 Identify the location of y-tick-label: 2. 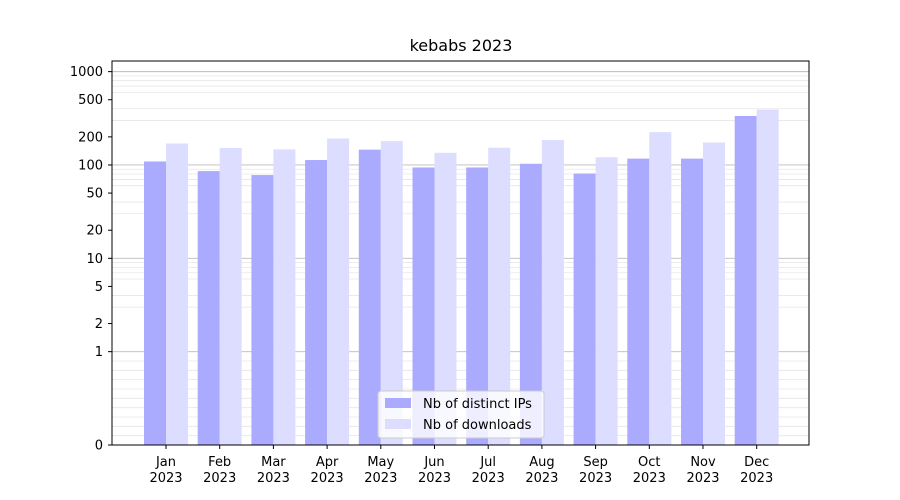
(99, 324).